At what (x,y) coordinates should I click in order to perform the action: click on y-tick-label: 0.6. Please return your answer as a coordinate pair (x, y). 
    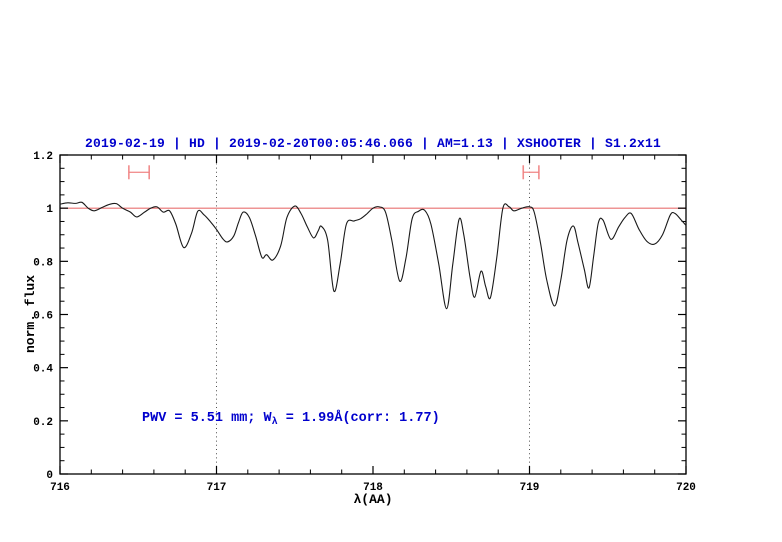
    Looking at the image, I should click on (43, 317).